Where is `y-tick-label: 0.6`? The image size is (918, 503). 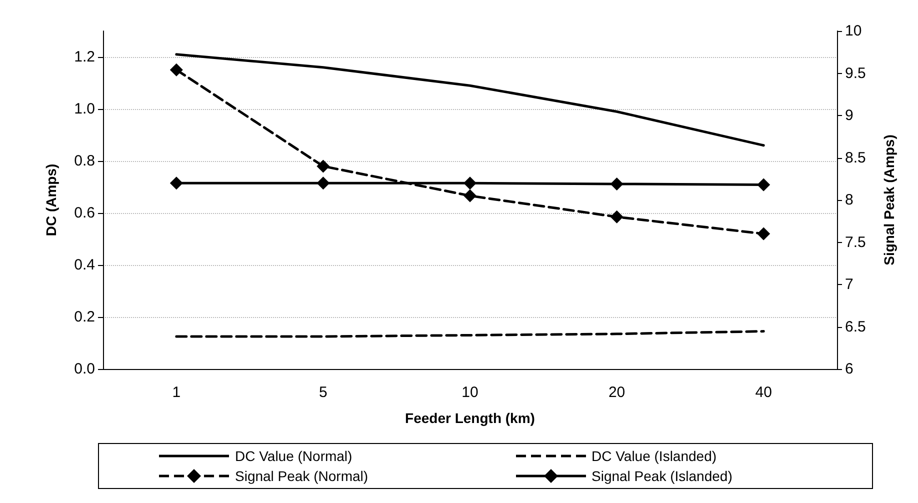
y-tick-label: 0.6 is located at coordinates (84, 213).